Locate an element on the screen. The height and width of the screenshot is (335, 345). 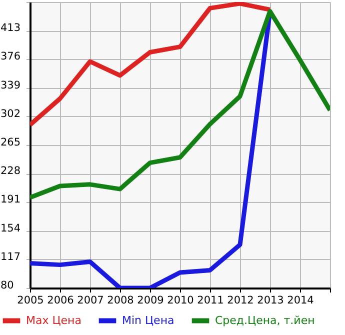
x-tick-label: 2014 is located at coordinates (300, 300).